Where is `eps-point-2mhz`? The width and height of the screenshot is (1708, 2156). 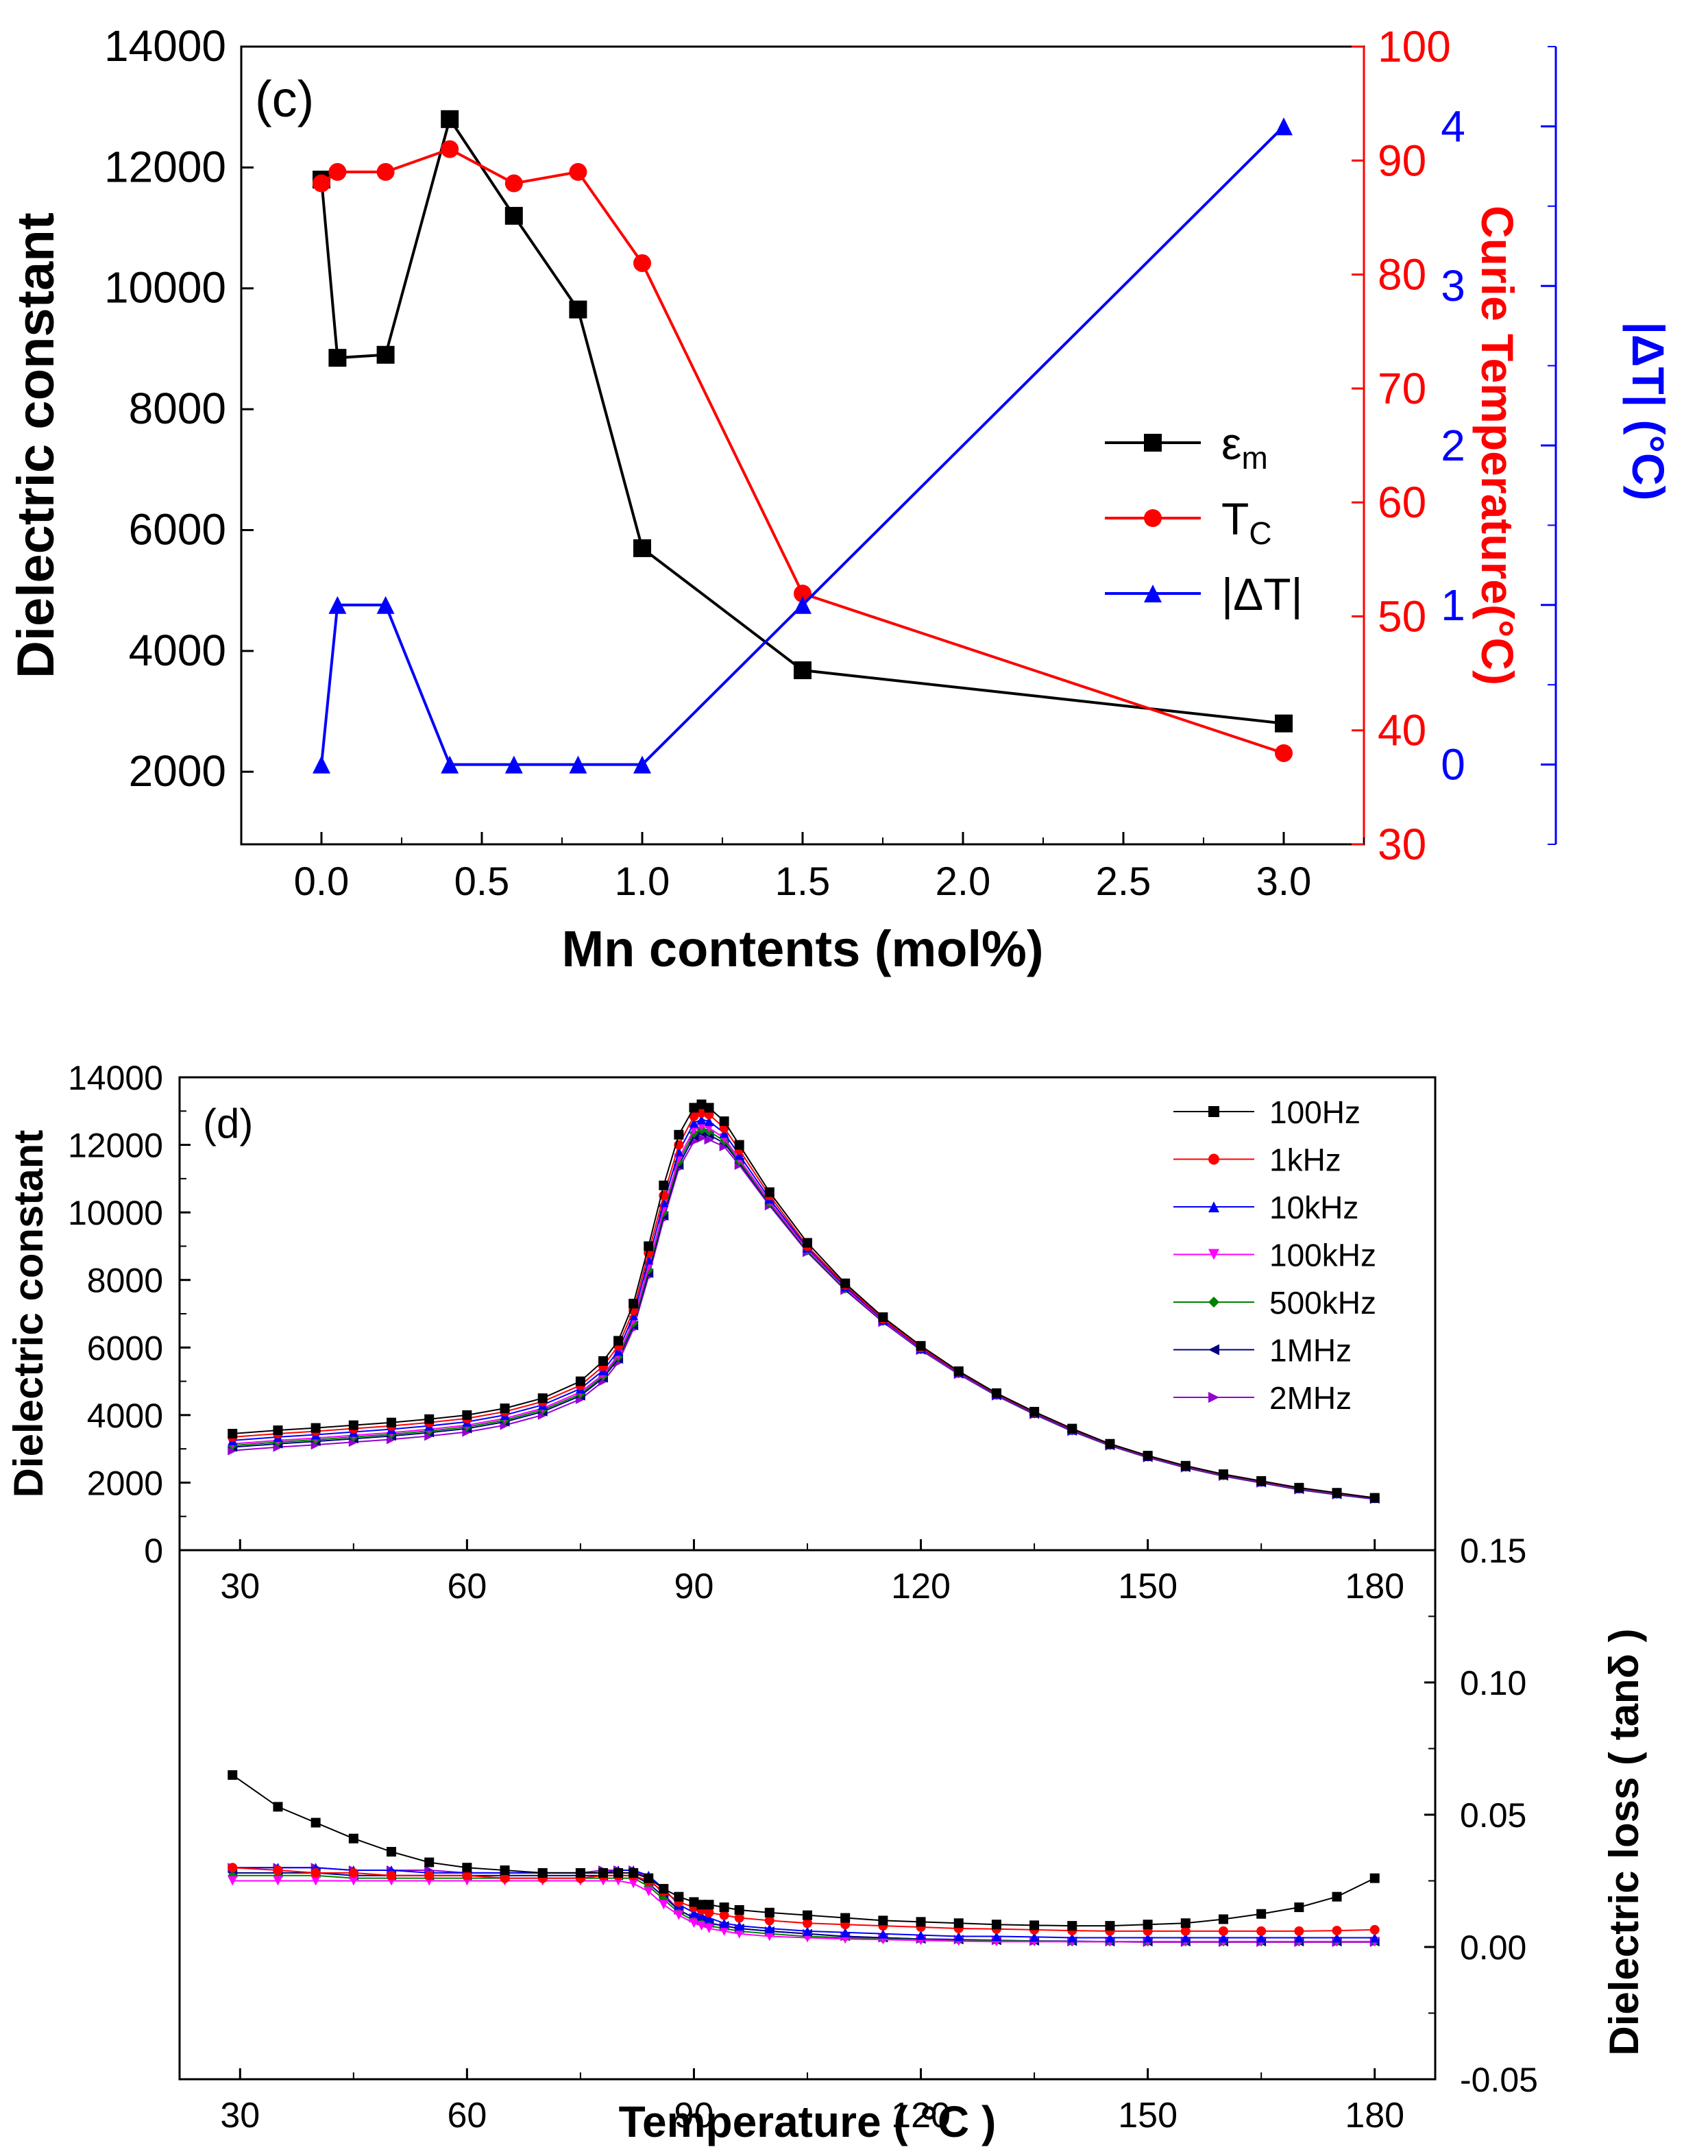 eps-point-2mhz is located at coordinates (701, 1138).